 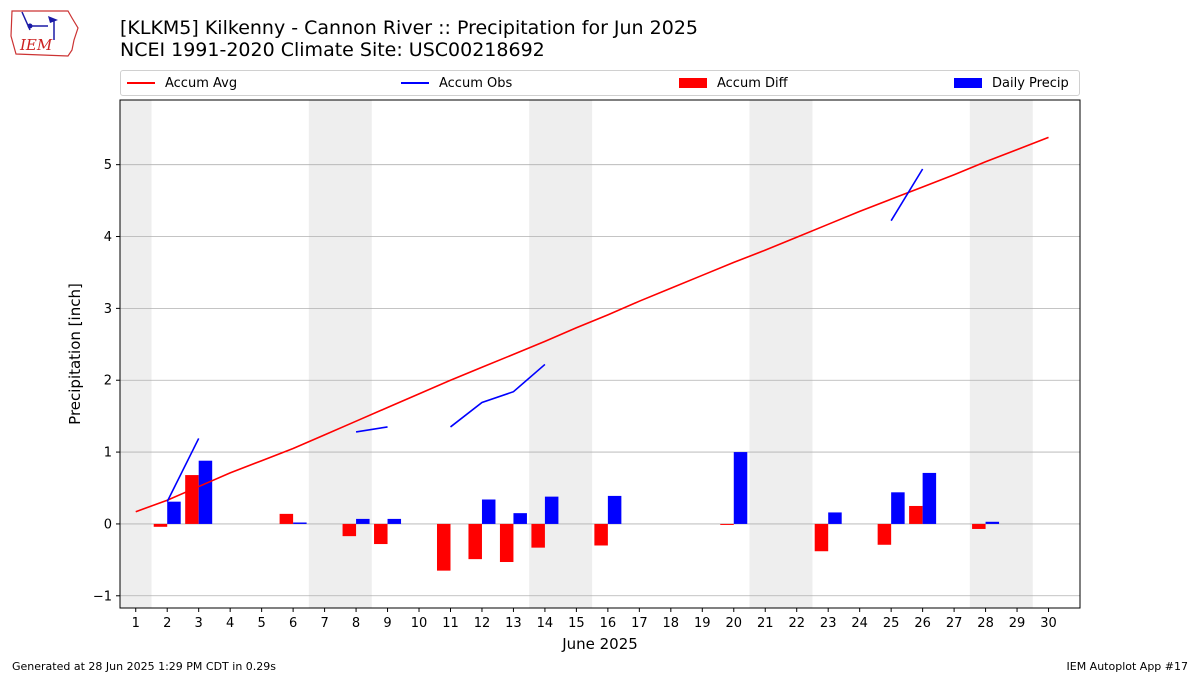 What do you see at coordinates (752, 83) in the screenshot?
I see `legend-label: Accum Diff` at bounding box center [752, 83].